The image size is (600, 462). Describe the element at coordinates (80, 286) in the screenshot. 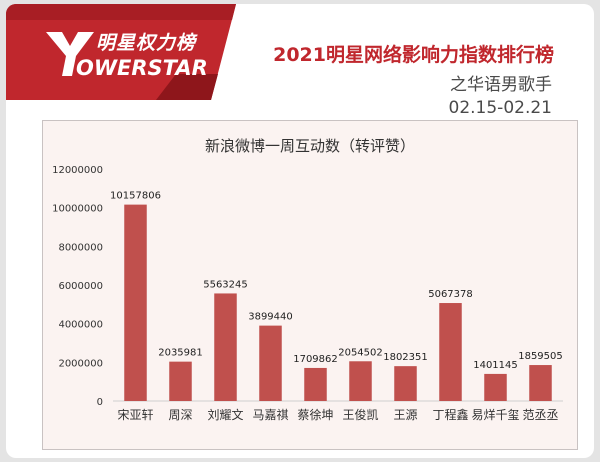

I see `y-tick-label: 6000000` at that location.